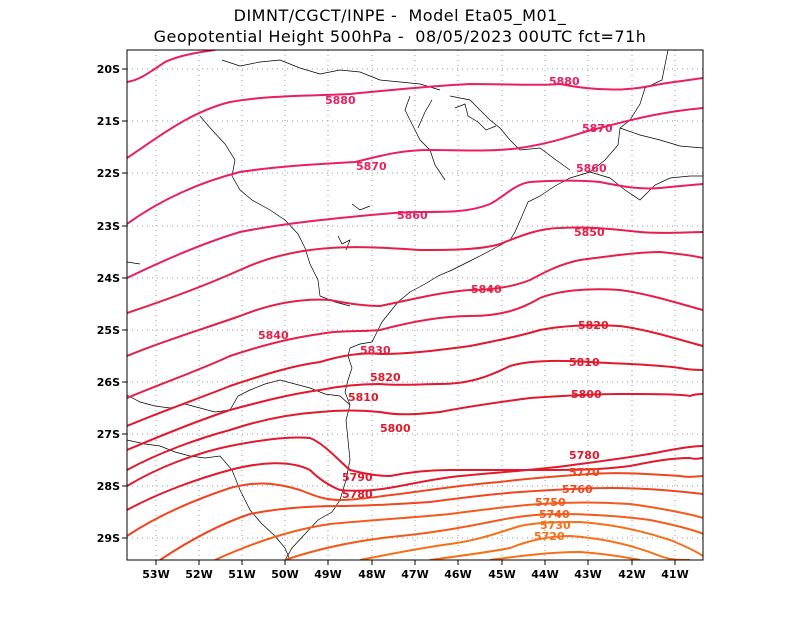 The height and width of the screenshot is (618, 800). I want to click on lon-tick-label: 48W, so click(371, 574).